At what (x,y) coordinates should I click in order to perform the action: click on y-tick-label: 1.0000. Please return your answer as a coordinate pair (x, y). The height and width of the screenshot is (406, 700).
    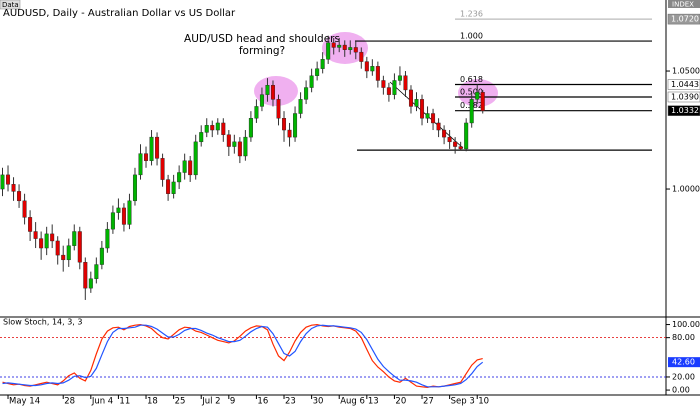
    Looking at the image, I should click on (686, 189).